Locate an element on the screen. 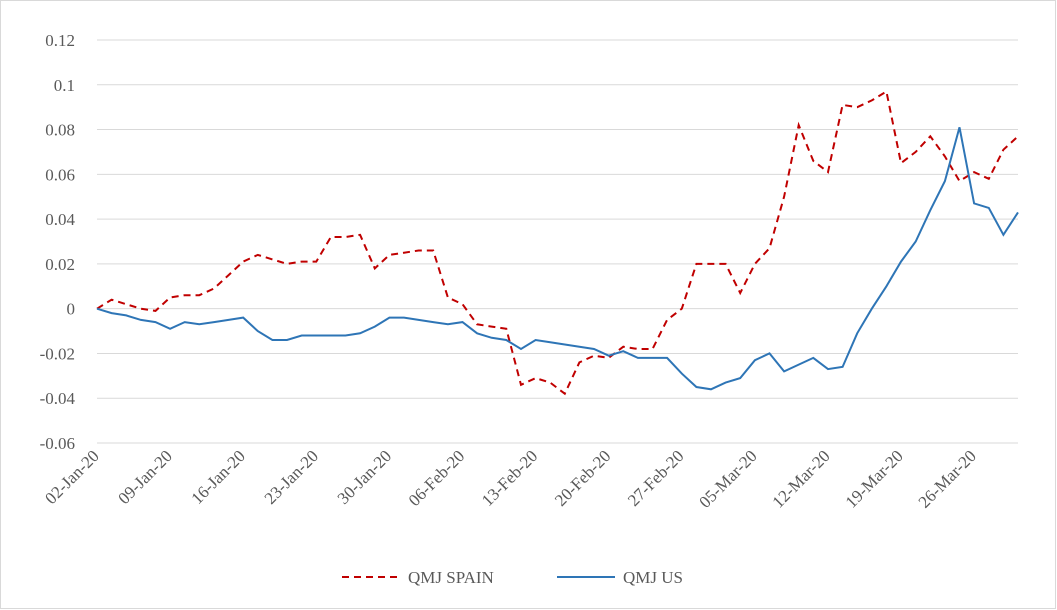  y-tick-label: -0.04 is located at coordinates (58, 398).